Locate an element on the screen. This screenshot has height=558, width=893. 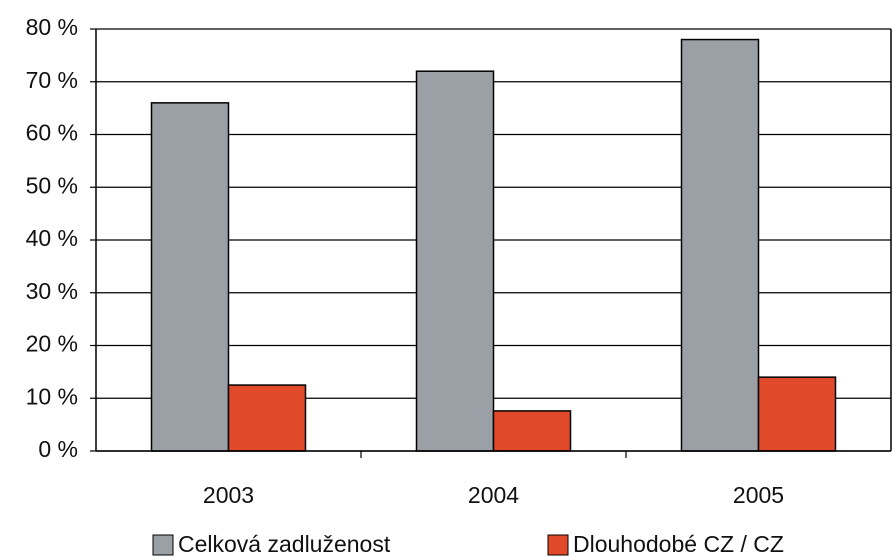
x-tick-label: 2003 is located at coordinates (228, 495).